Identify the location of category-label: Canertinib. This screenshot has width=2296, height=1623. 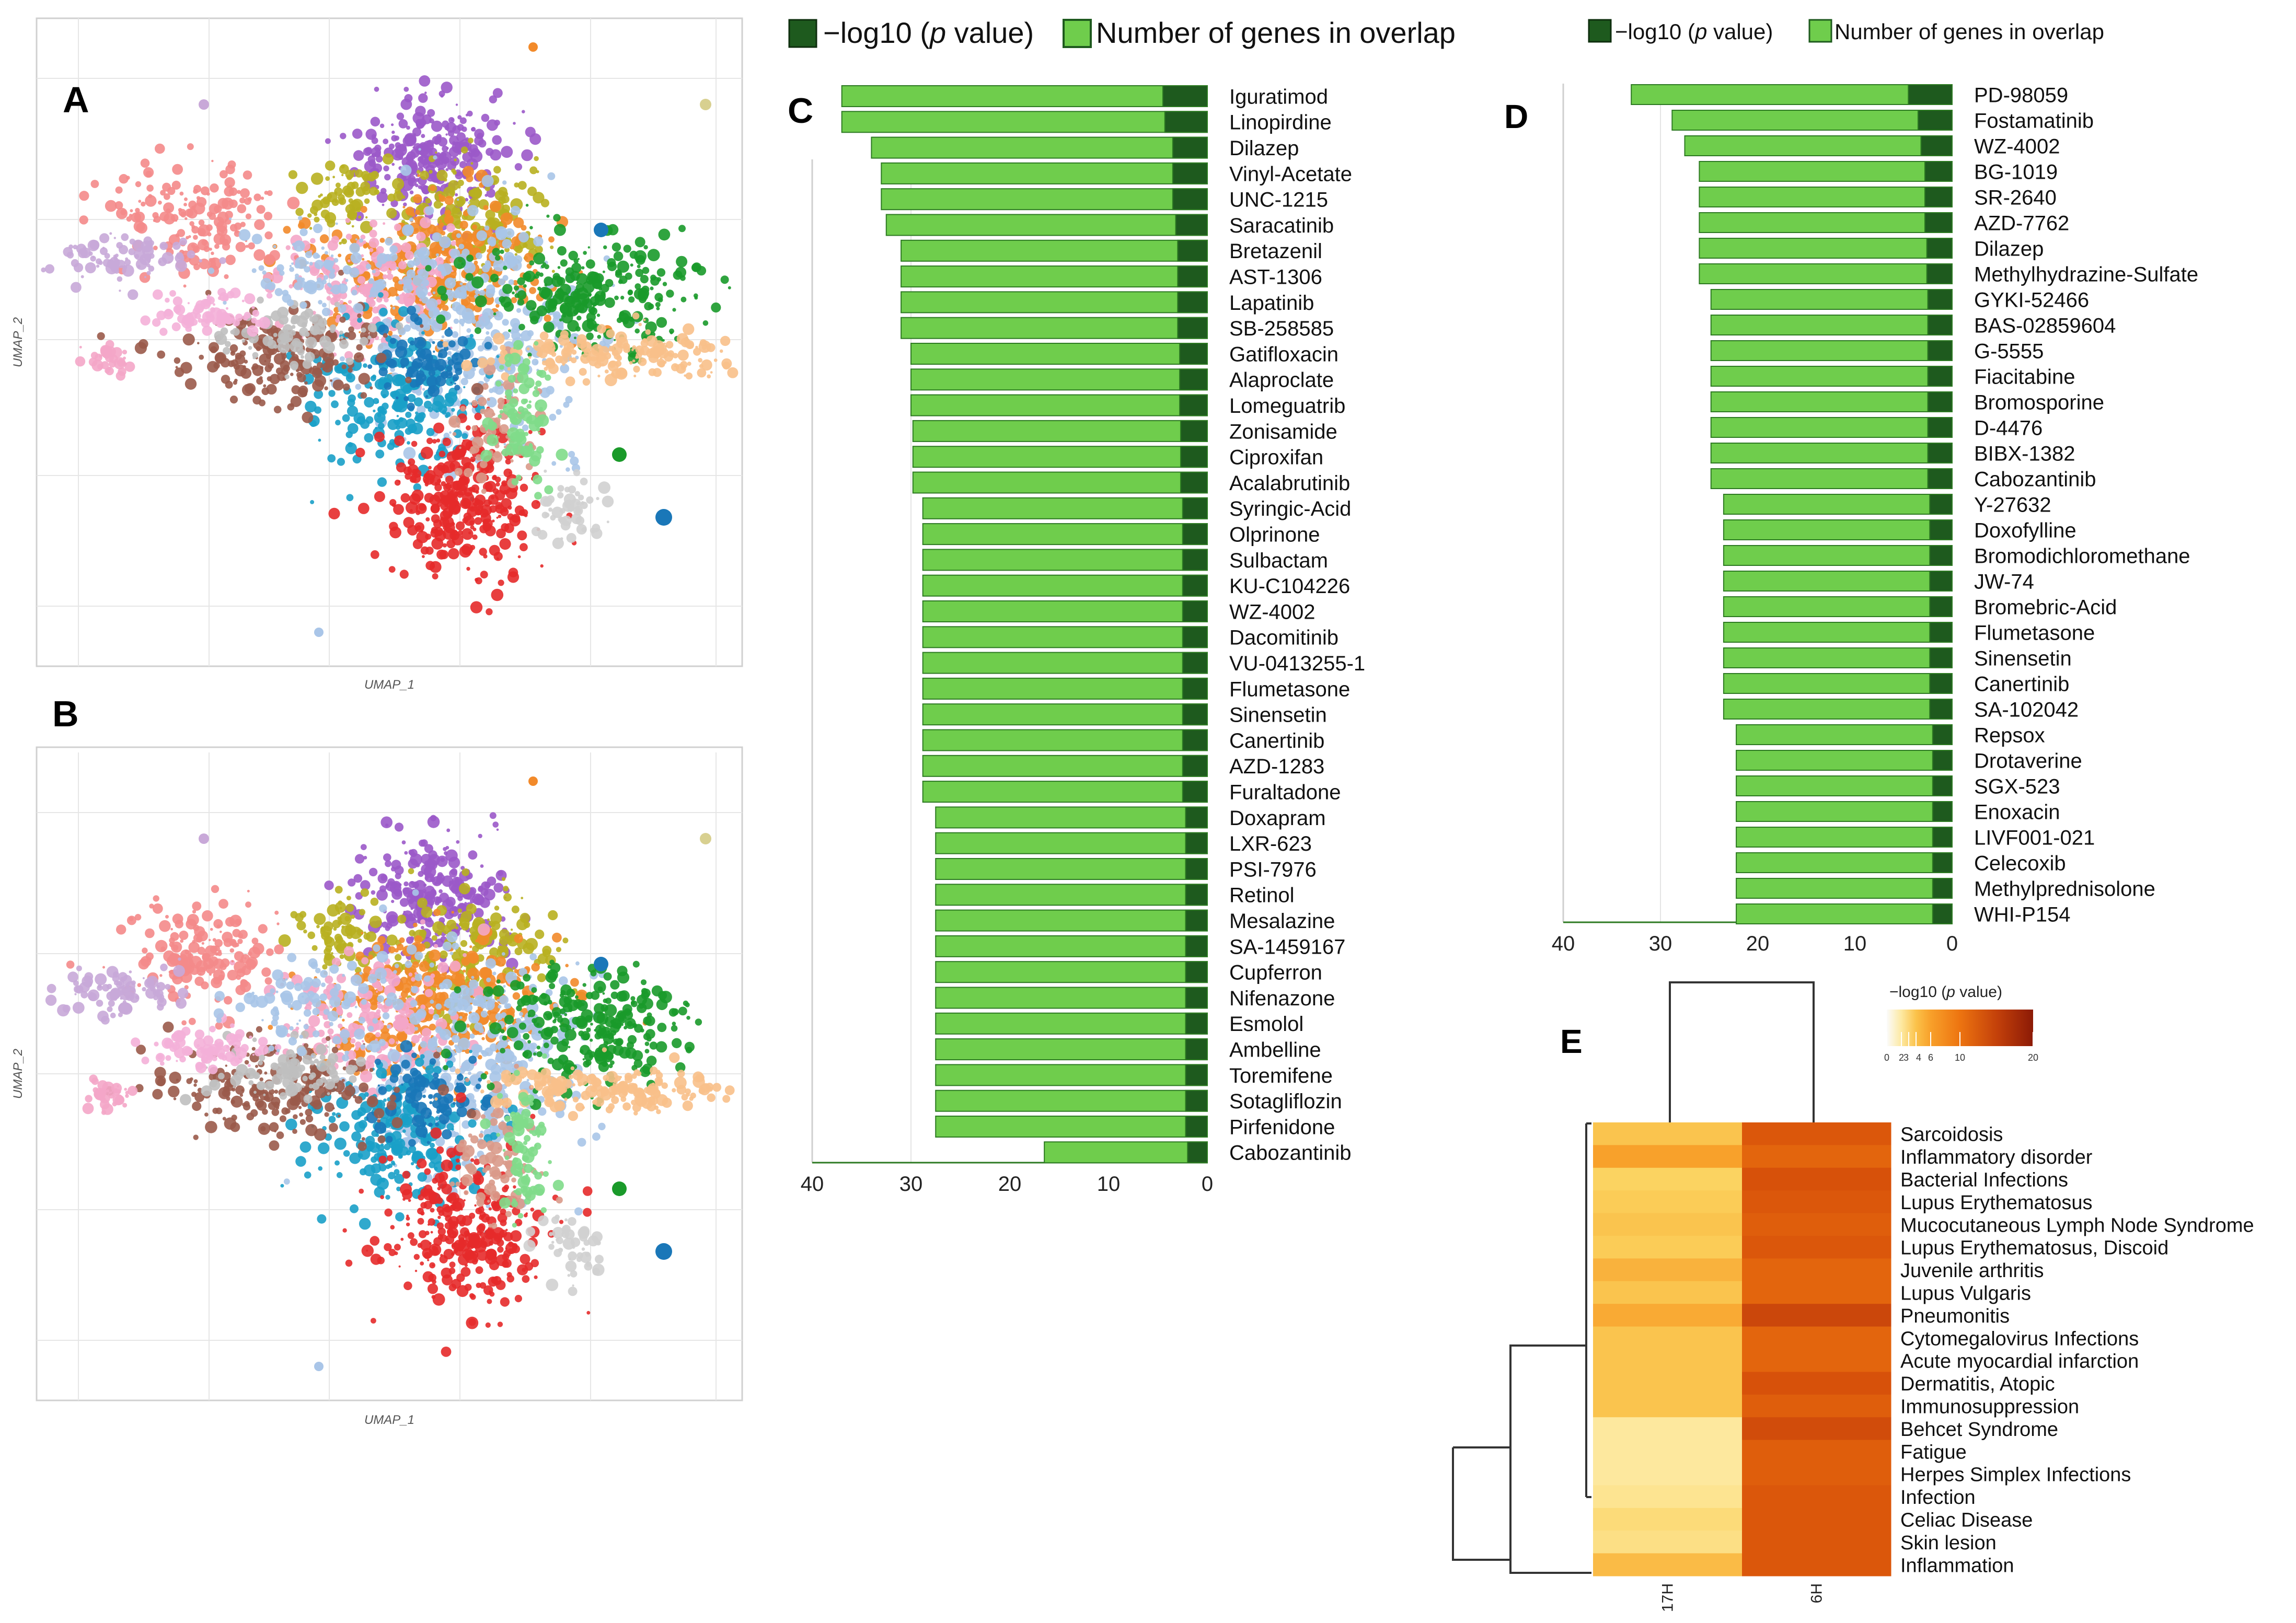
(1276, 740).